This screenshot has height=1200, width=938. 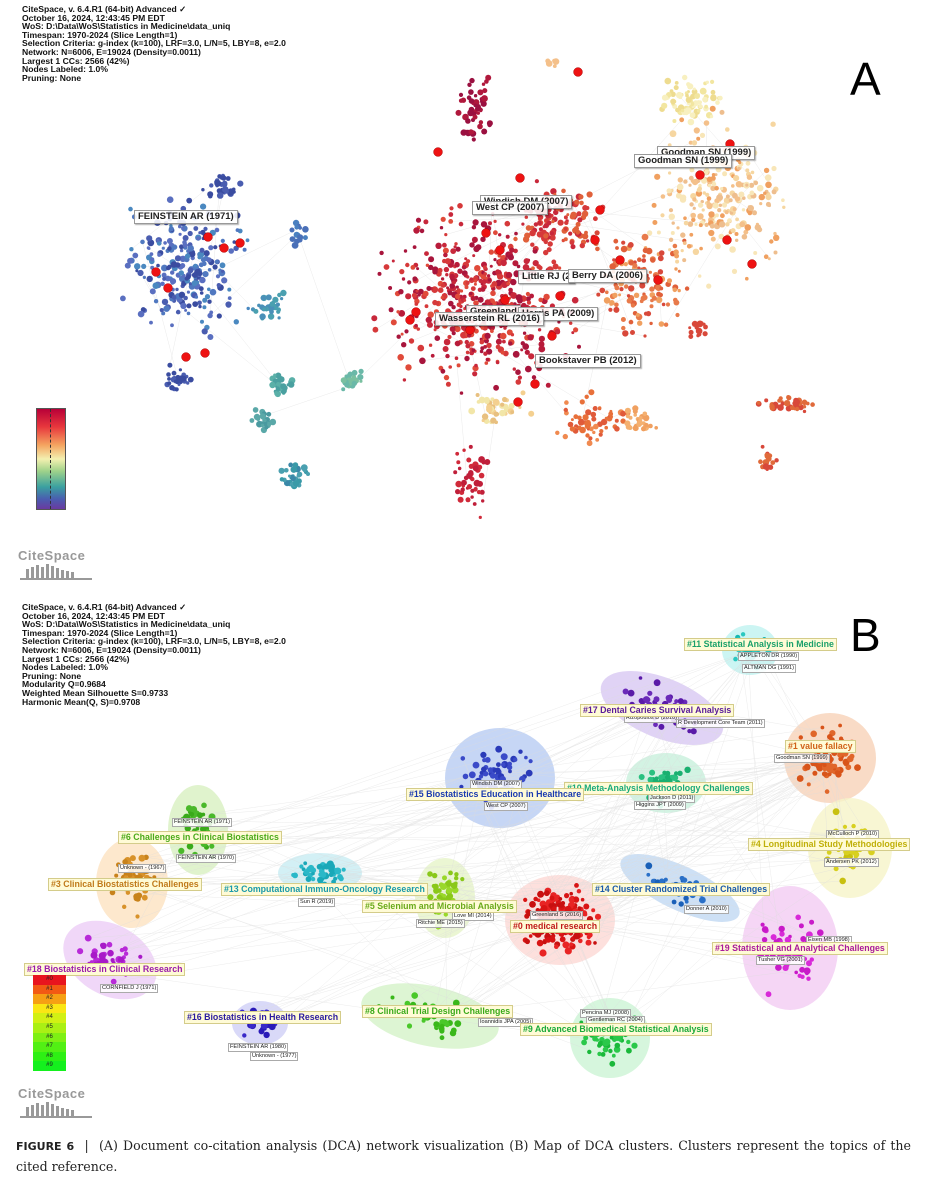 I want to click on node-label: Wasserstein RL (2016), so click(x=489, y=319).